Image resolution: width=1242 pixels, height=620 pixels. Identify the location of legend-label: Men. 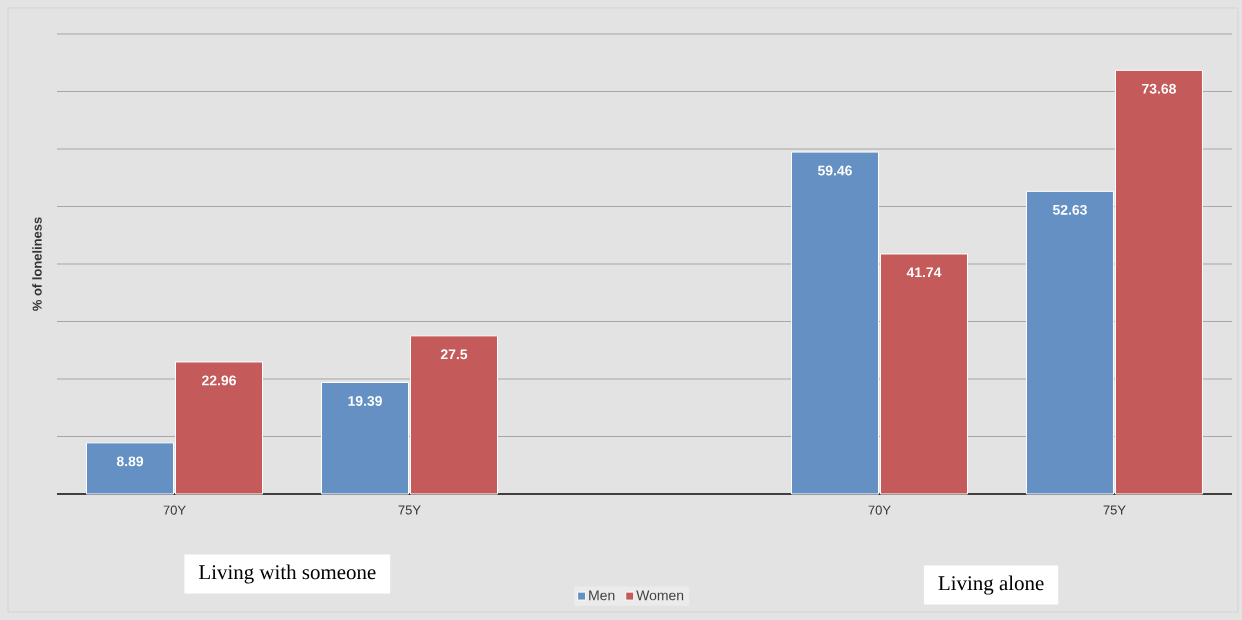
(602, 595).